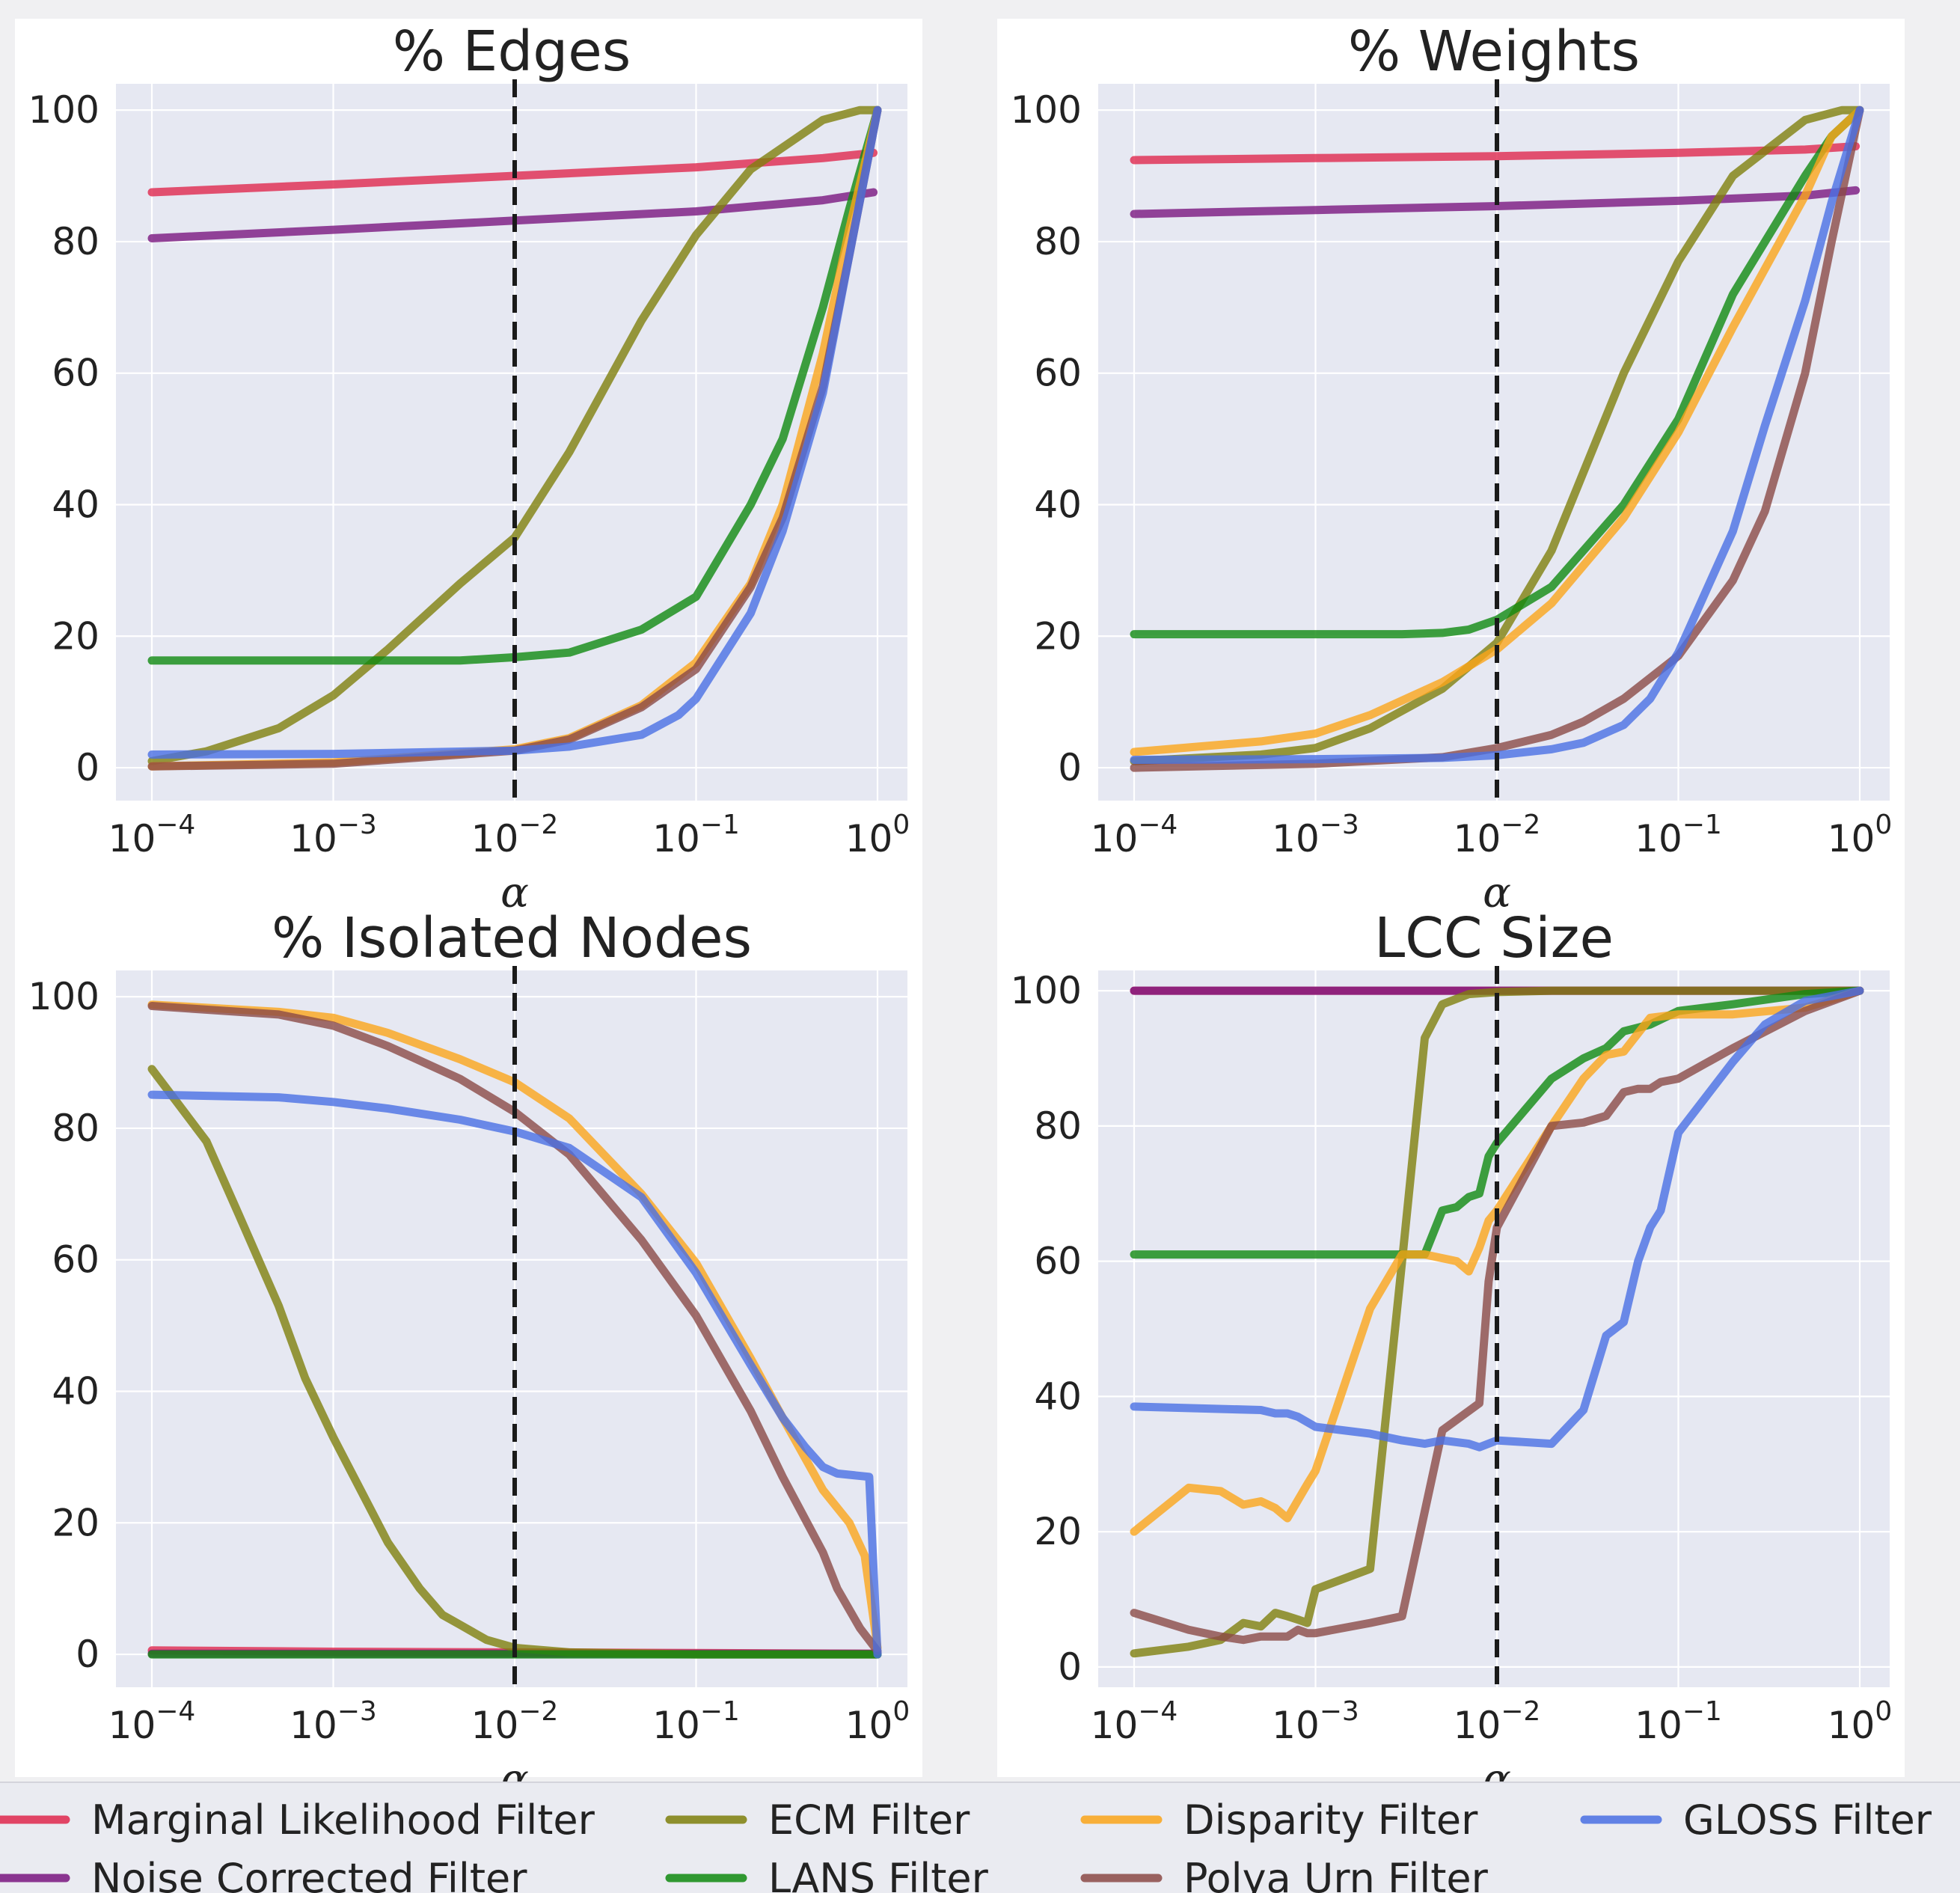 Image resolution: width=1960 pixels, height=1893 pixels. I want to click on legend-label: ECM Filter, so click(869, 1820).